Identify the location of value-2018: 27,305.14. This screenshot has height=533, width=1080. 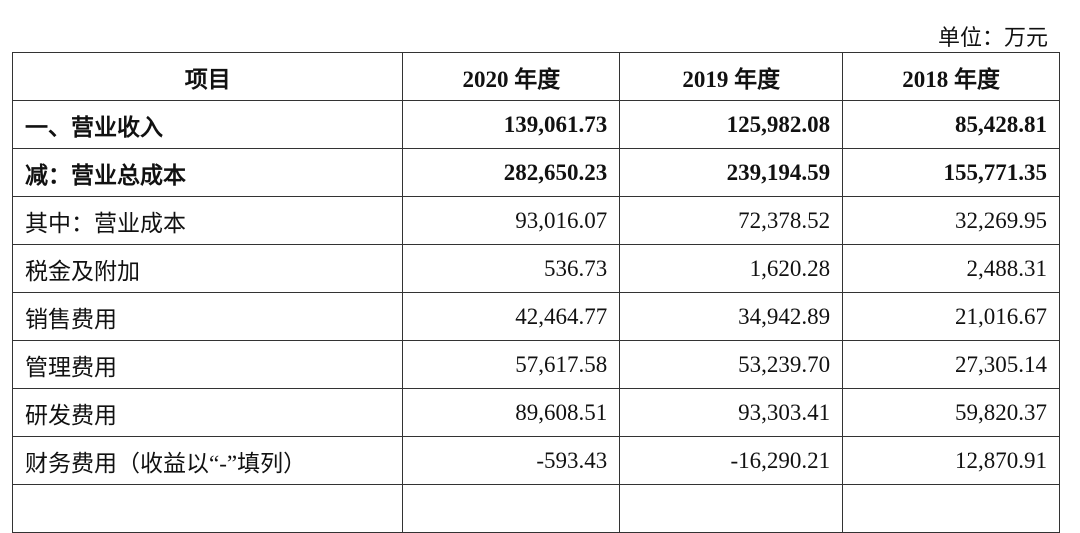
(951, 364).